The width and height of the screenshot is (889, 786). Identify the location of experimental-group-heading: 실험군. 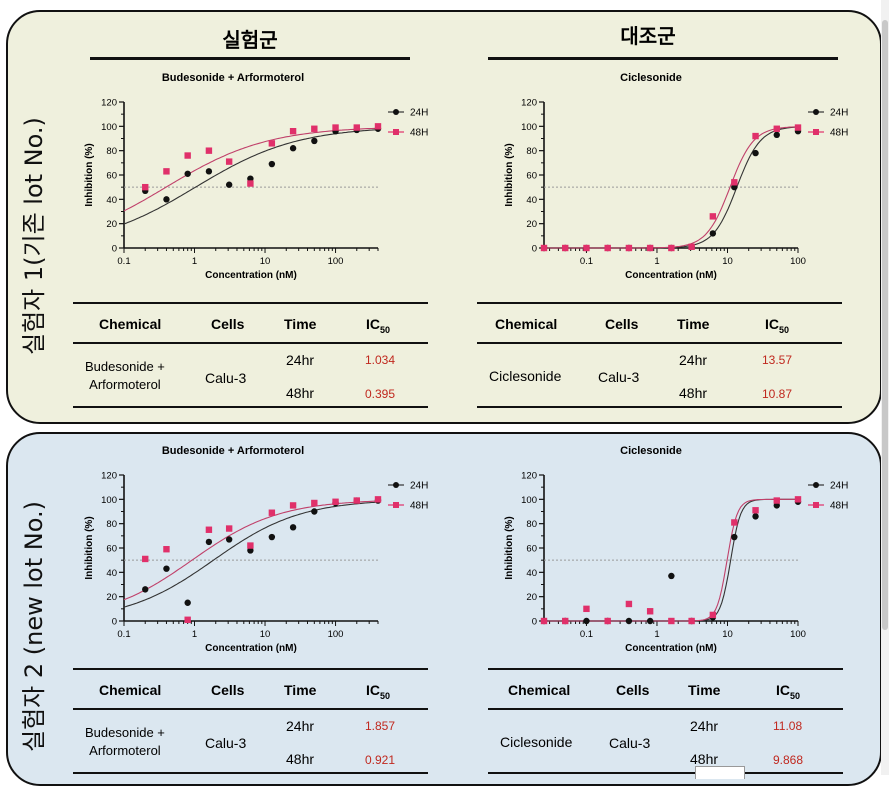
(250, 40).